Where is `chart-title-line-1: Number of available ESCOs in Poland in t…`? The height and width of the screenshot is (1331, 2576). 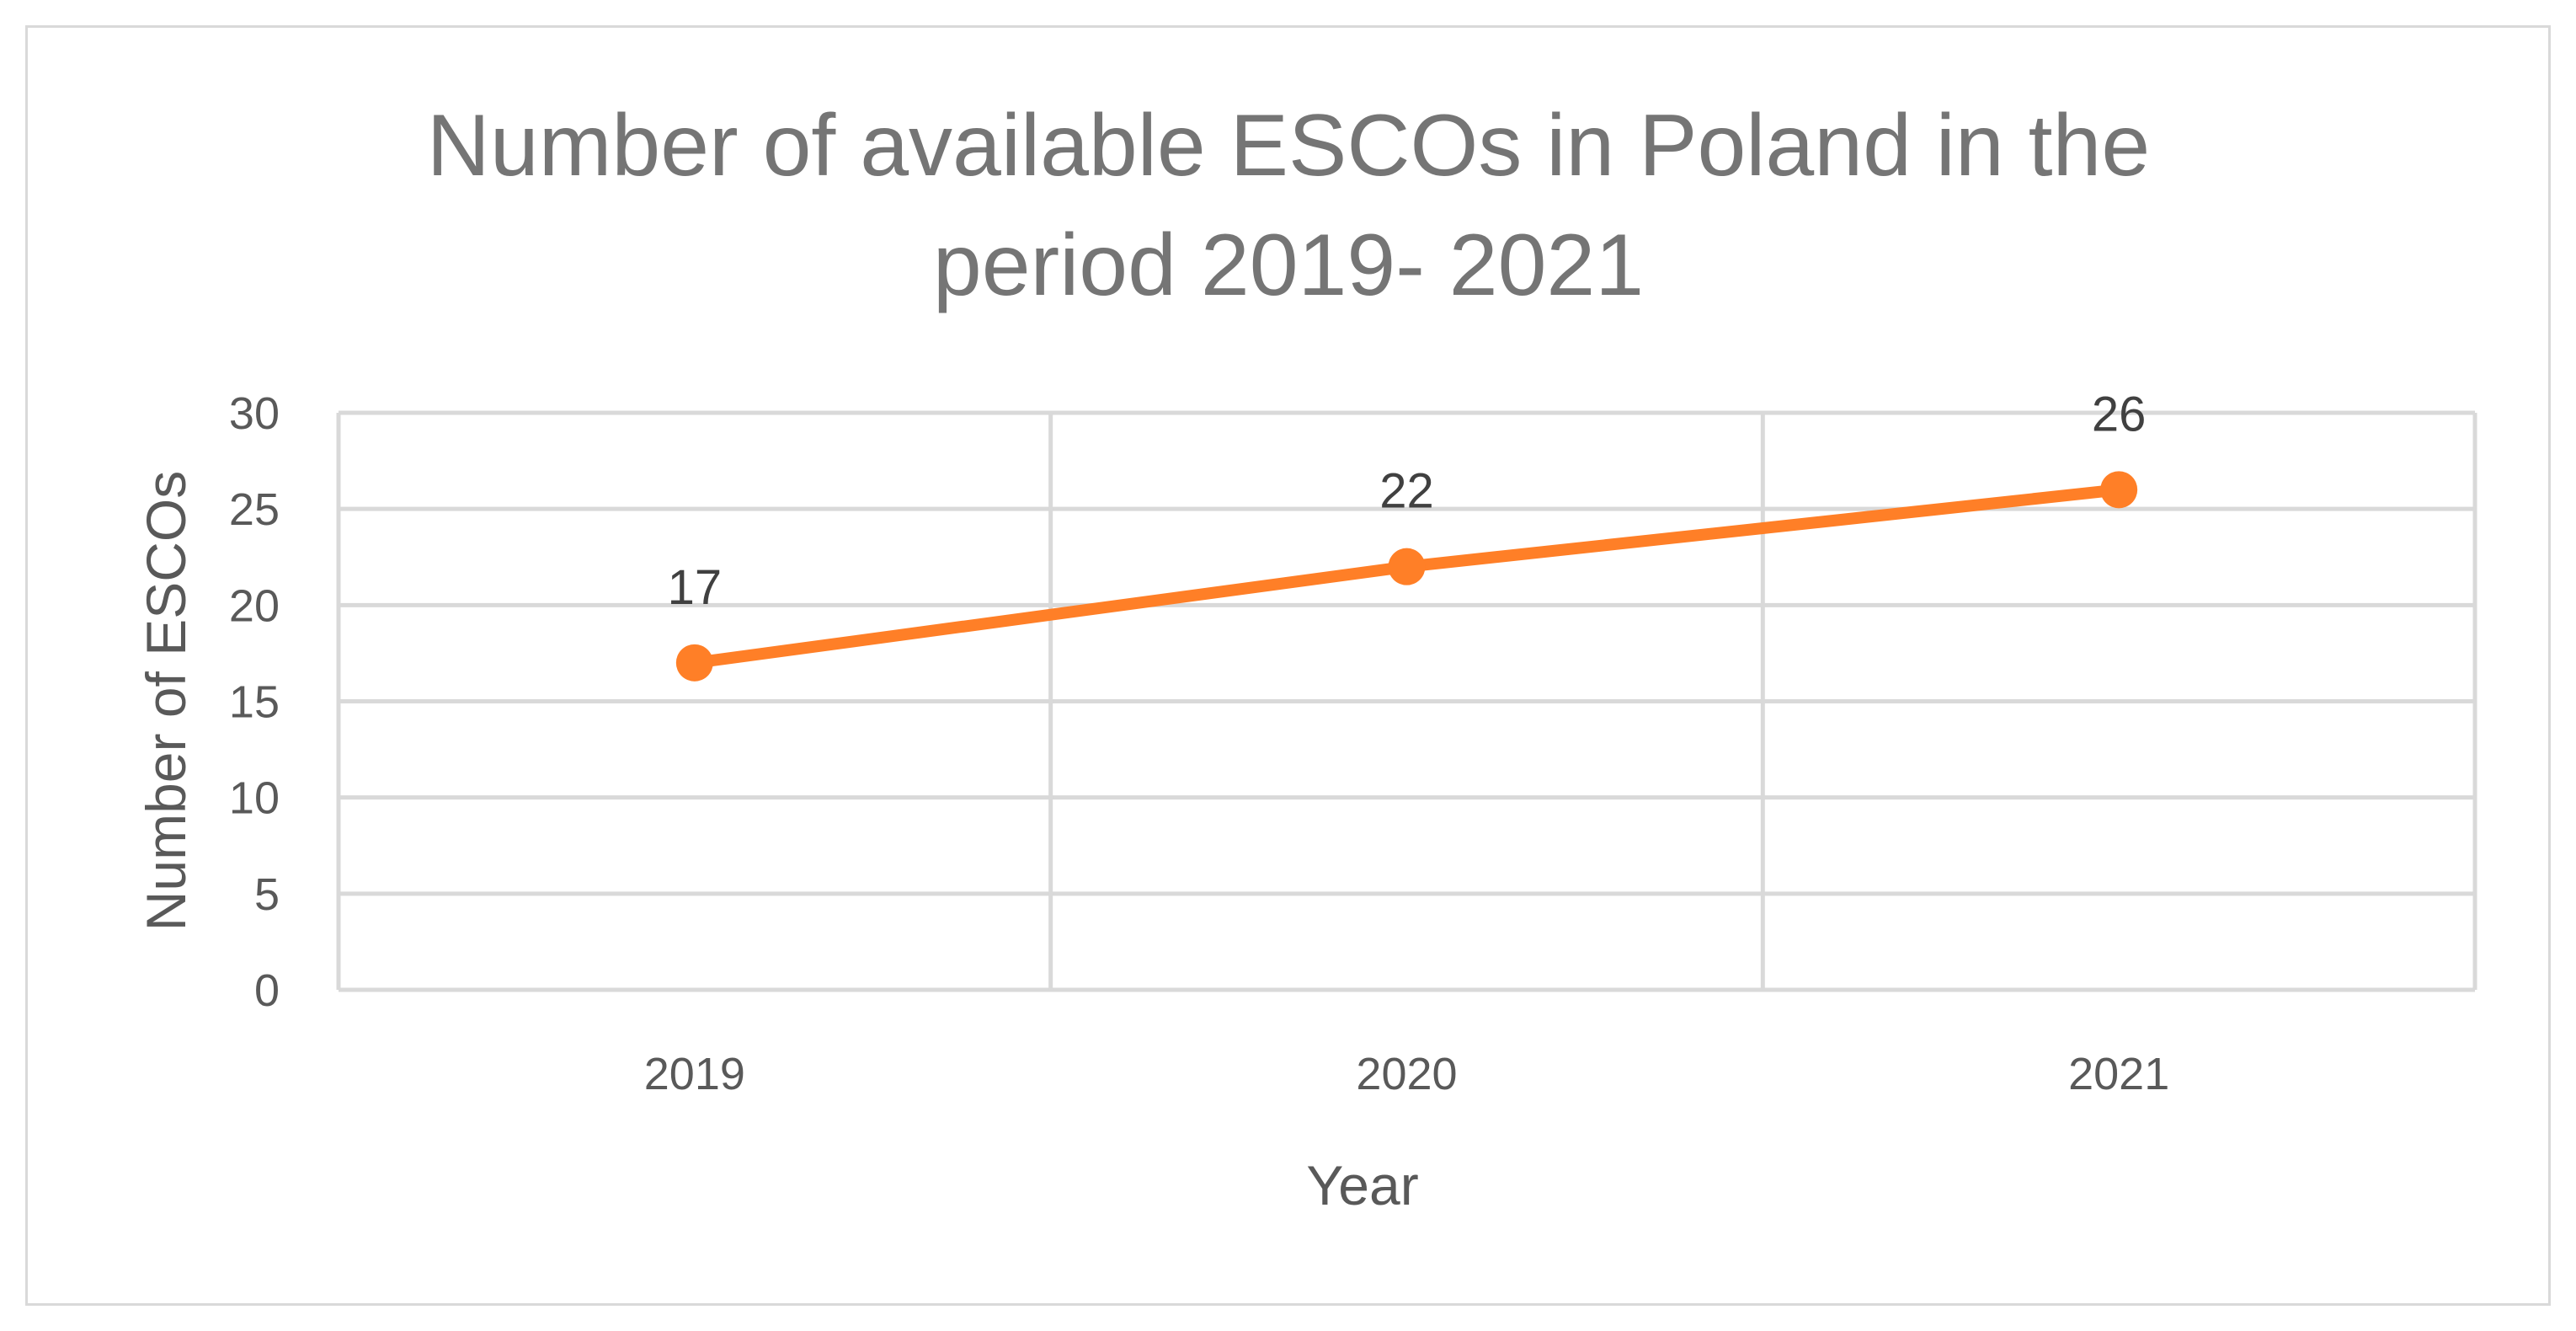
chart-title-line-1: Number of available ESCOs in Poland in t… is located at coordinates (1288, 146).